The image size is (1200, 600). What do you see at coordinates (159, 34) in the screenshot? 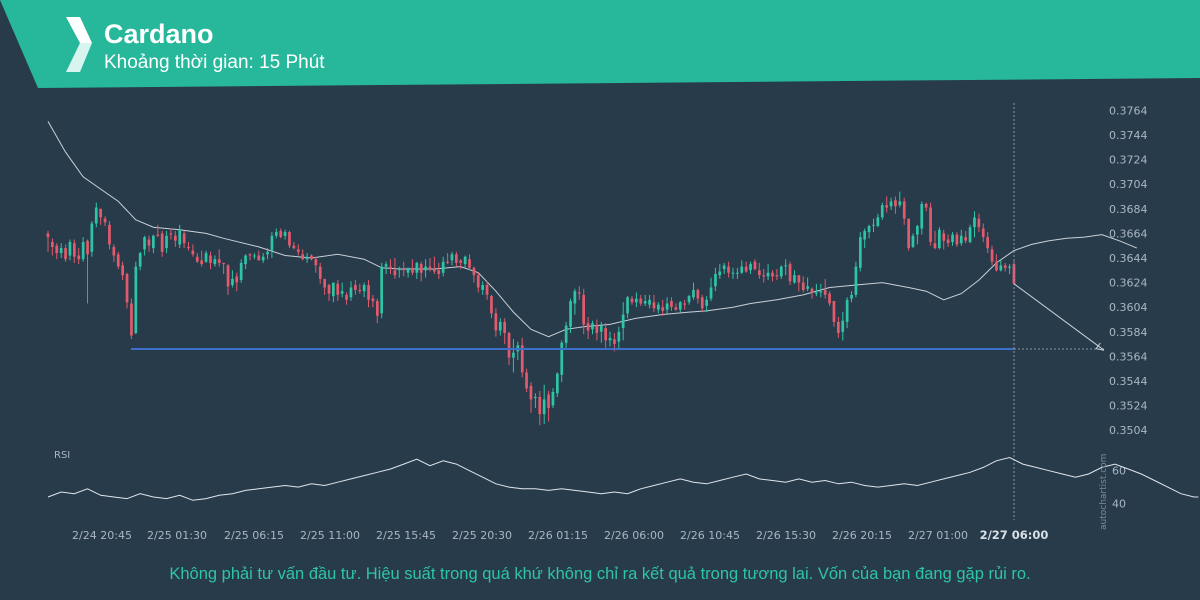
I see `chart-title: Cardano` at bounding box center [159, 34].